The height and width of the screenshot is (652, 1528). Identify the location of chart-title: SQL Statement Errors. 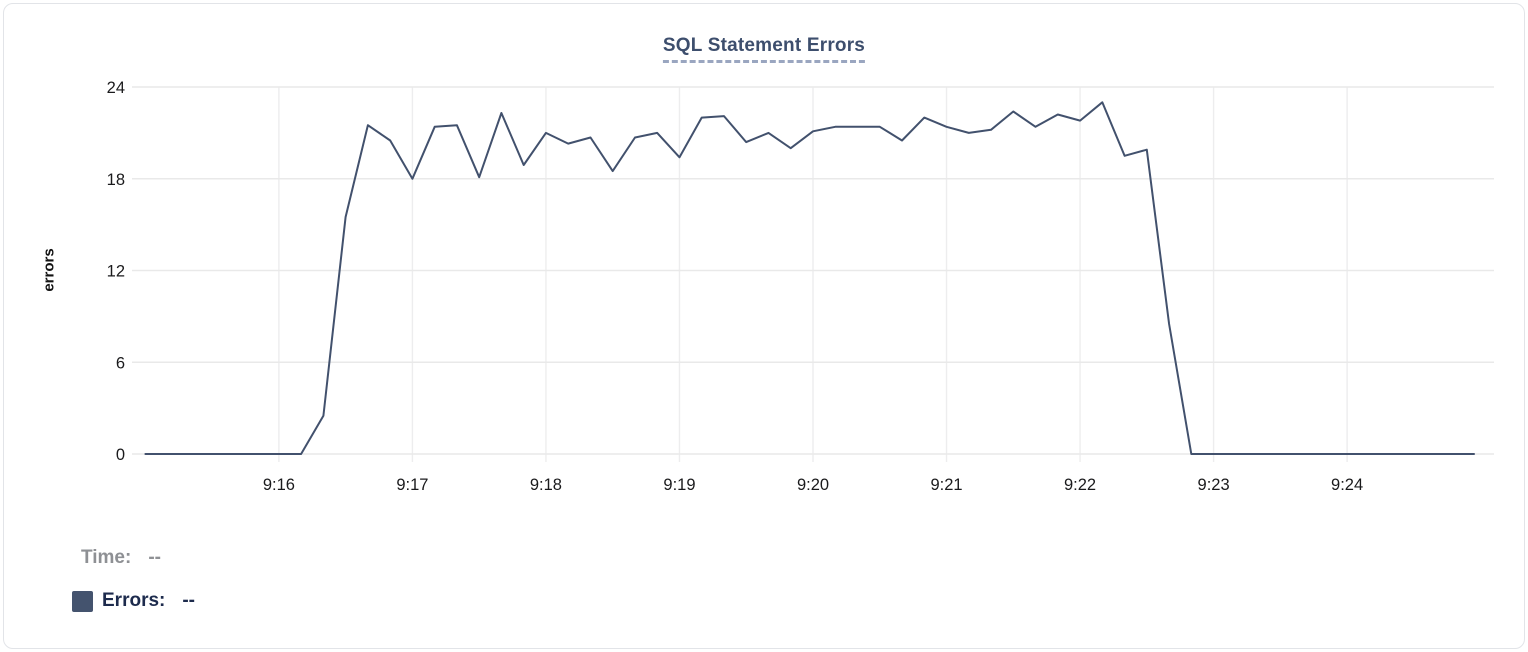
(764, 49).